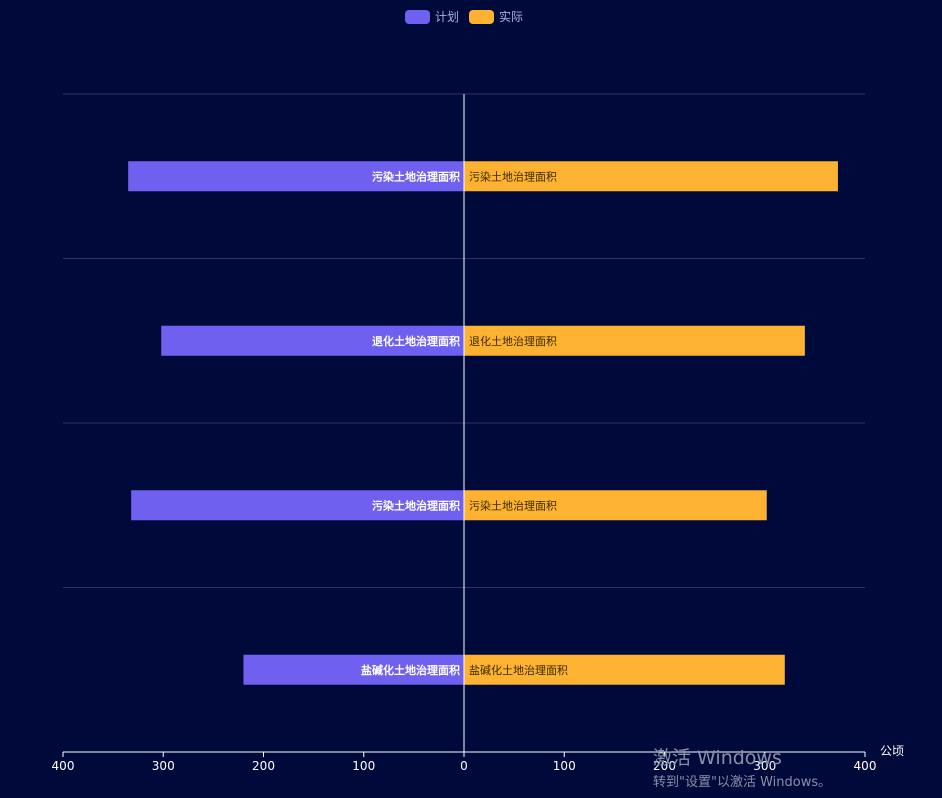 This screenshot has width=942, height=798. I want to click on legend-item-0: 计划, so click(432, 17).